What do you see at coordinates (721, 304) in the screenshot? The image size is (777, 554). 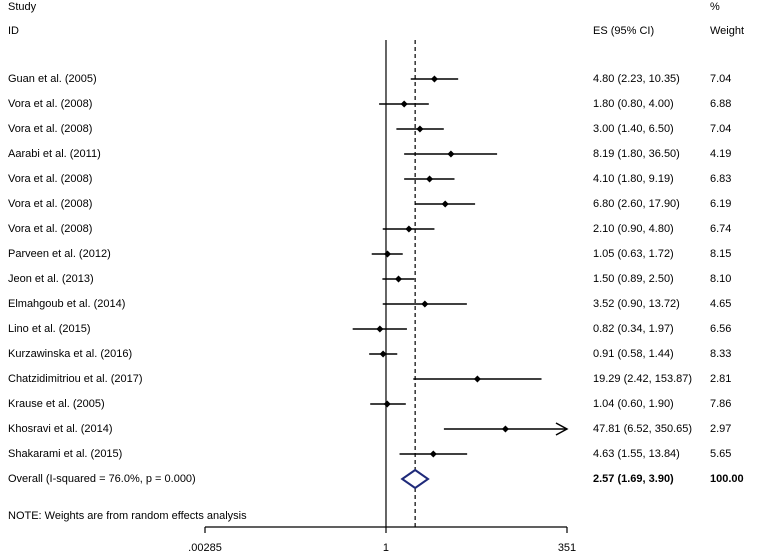 I see `study-weight: 4.65` at bounding box center [721, 304].